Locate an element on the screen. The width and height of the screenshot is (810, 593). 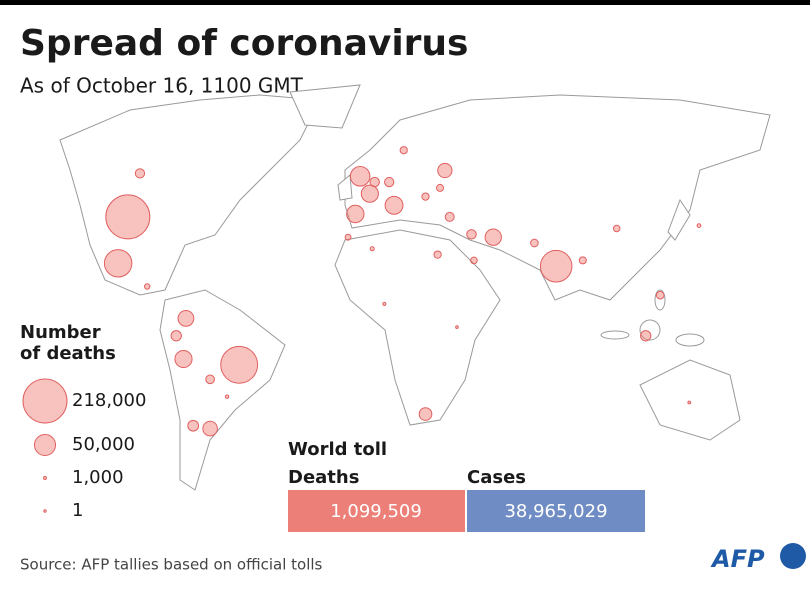
cases-box is located at coordinates (556, 511).